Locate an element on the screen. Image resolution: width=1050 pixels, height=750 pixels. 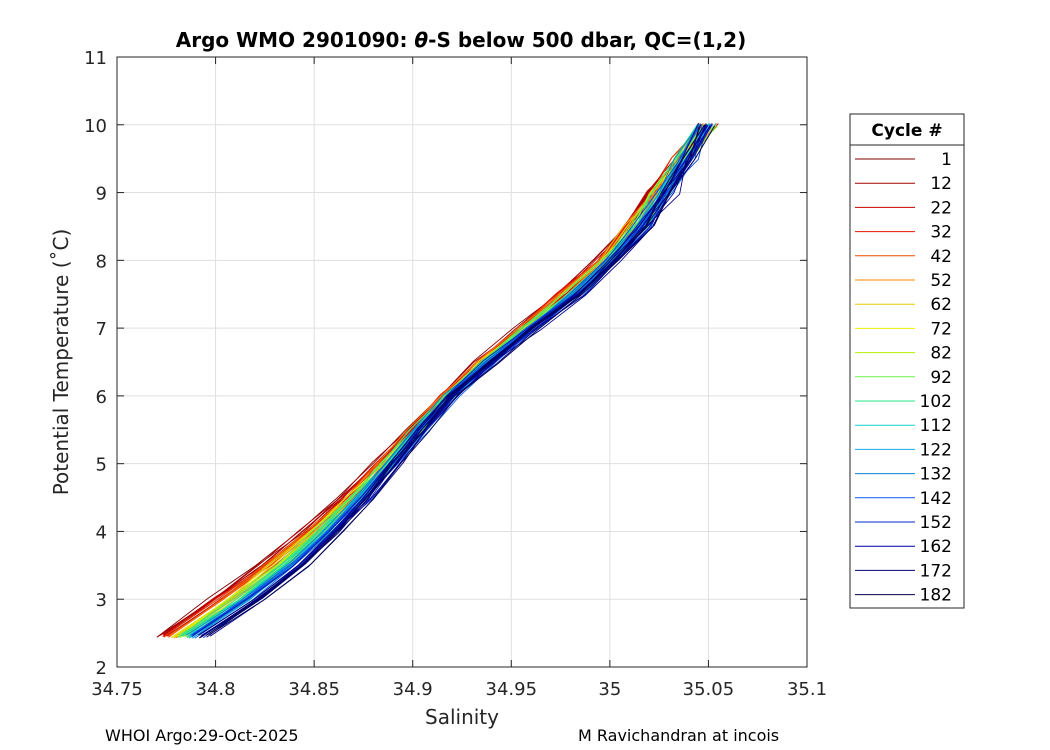
legend-label: 122 is located at coordinates (936, 450).